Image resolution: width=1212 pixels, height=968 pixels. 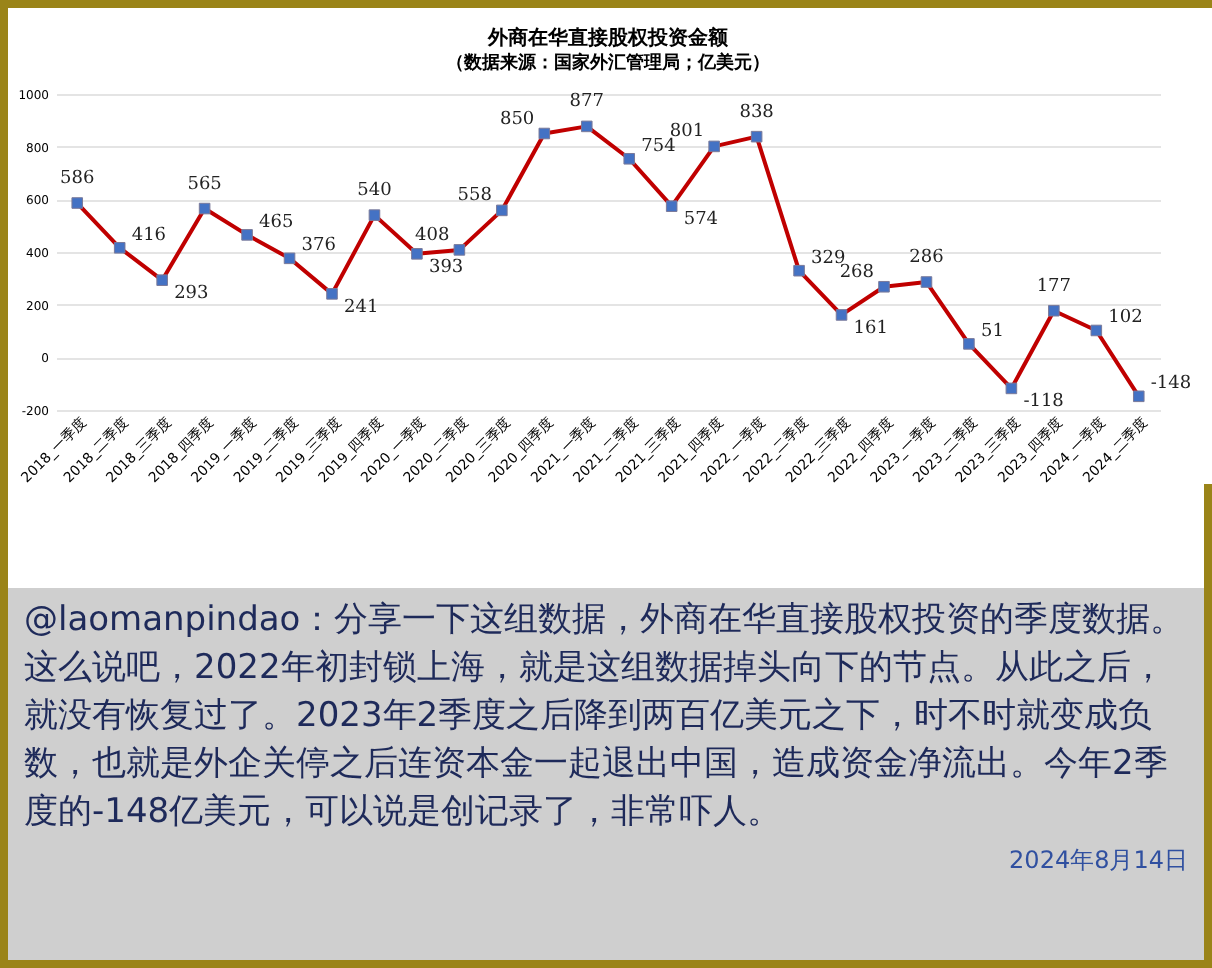 I want to click on data-label: 838, so click(x=757, y=112).